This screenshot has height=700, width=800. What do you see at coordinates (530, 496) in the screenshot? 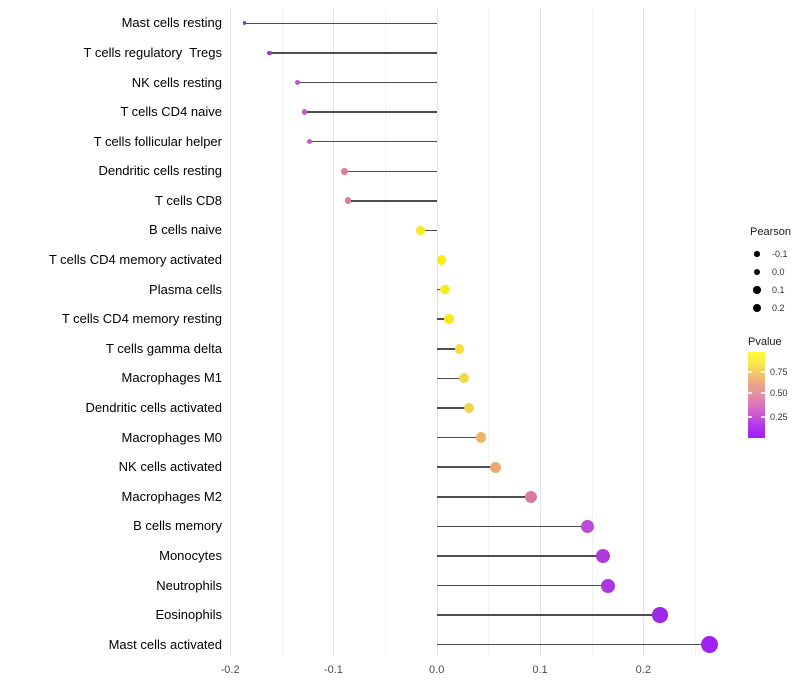
I see `data-point-macrophages-m2` at bounding box center [530, 496].